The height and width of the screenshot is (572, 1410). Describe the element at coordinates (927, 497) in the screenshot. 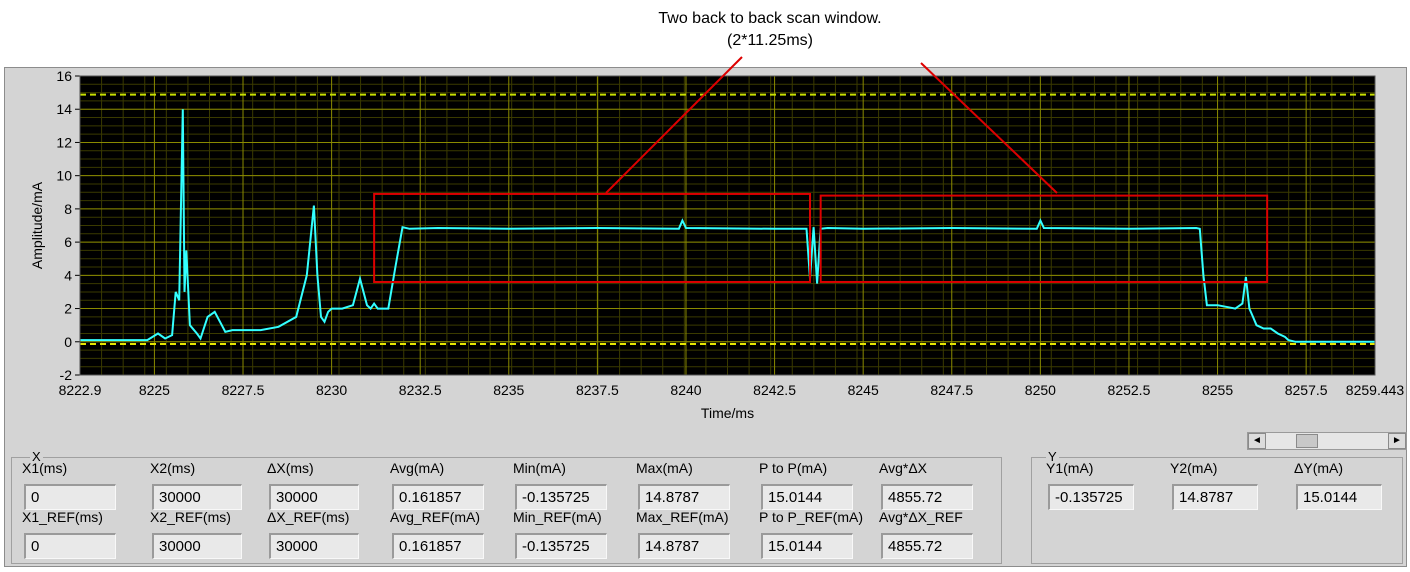

I see `x-cursor-field-8-value: 4855.72` at that location.